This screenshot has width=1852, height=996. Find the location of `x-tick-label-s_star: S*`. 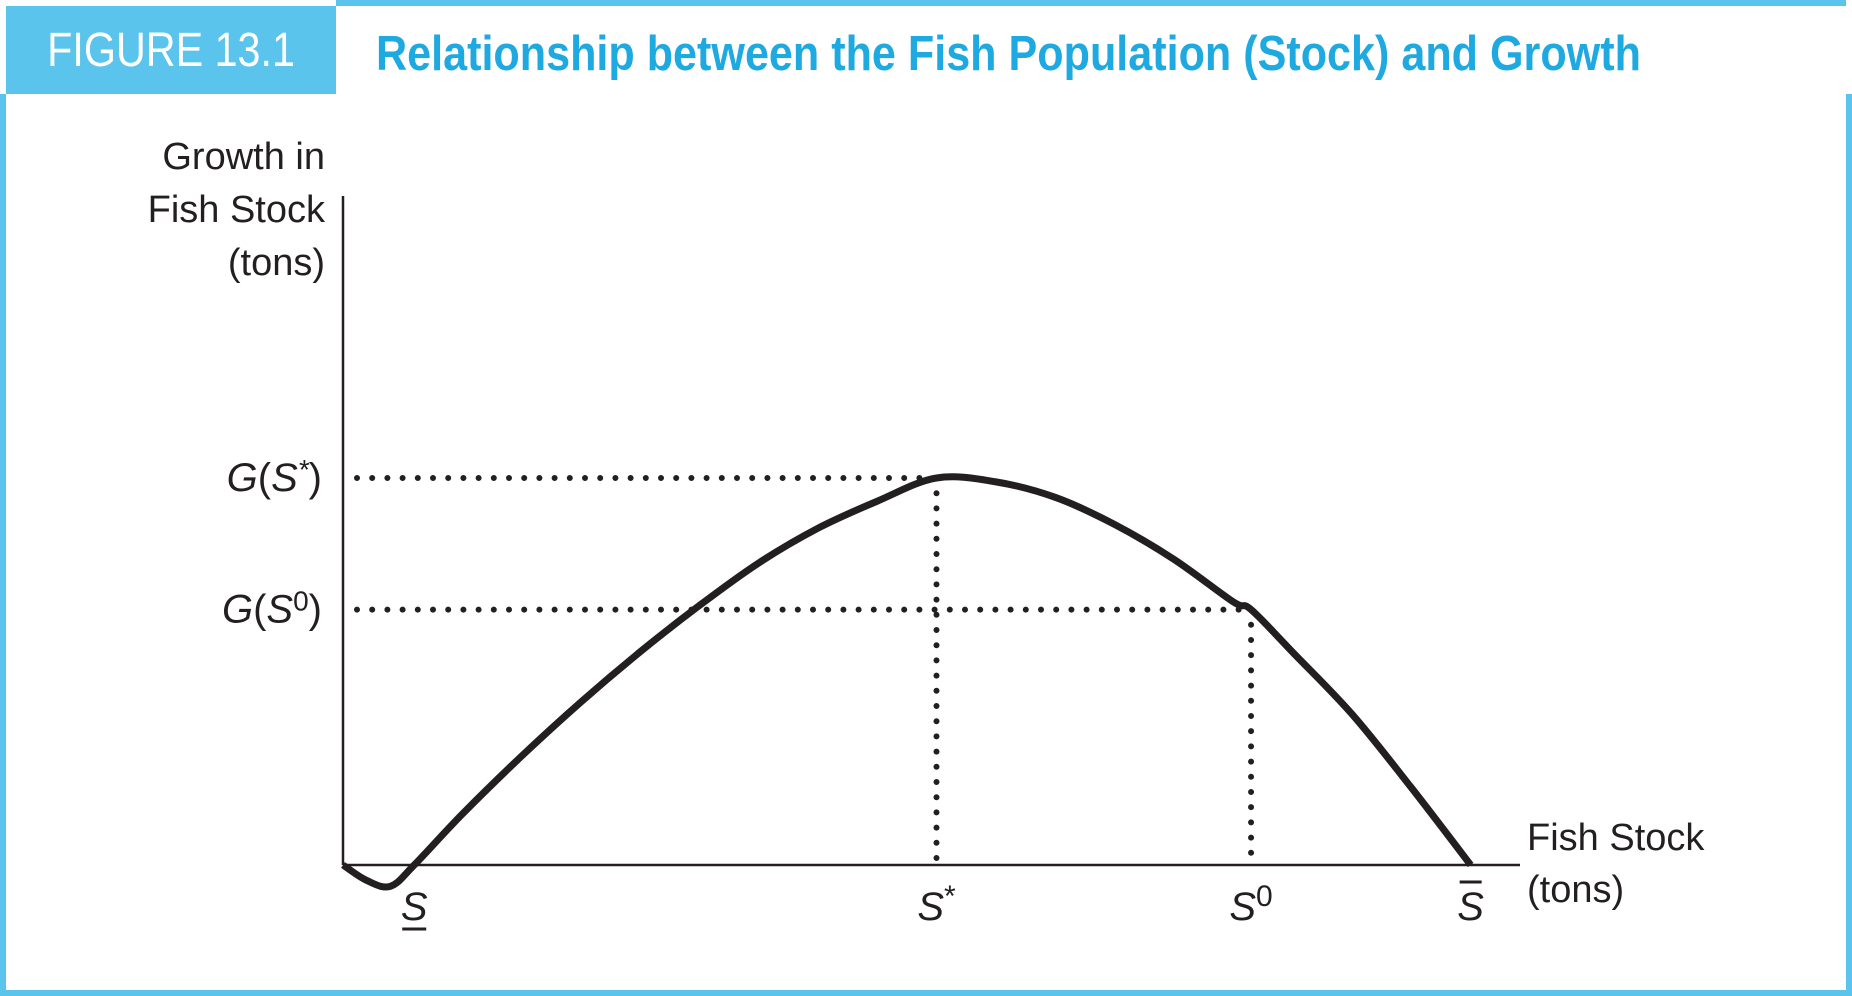

x-tick-label-s_star: S* is located at coordinates (936, 904).